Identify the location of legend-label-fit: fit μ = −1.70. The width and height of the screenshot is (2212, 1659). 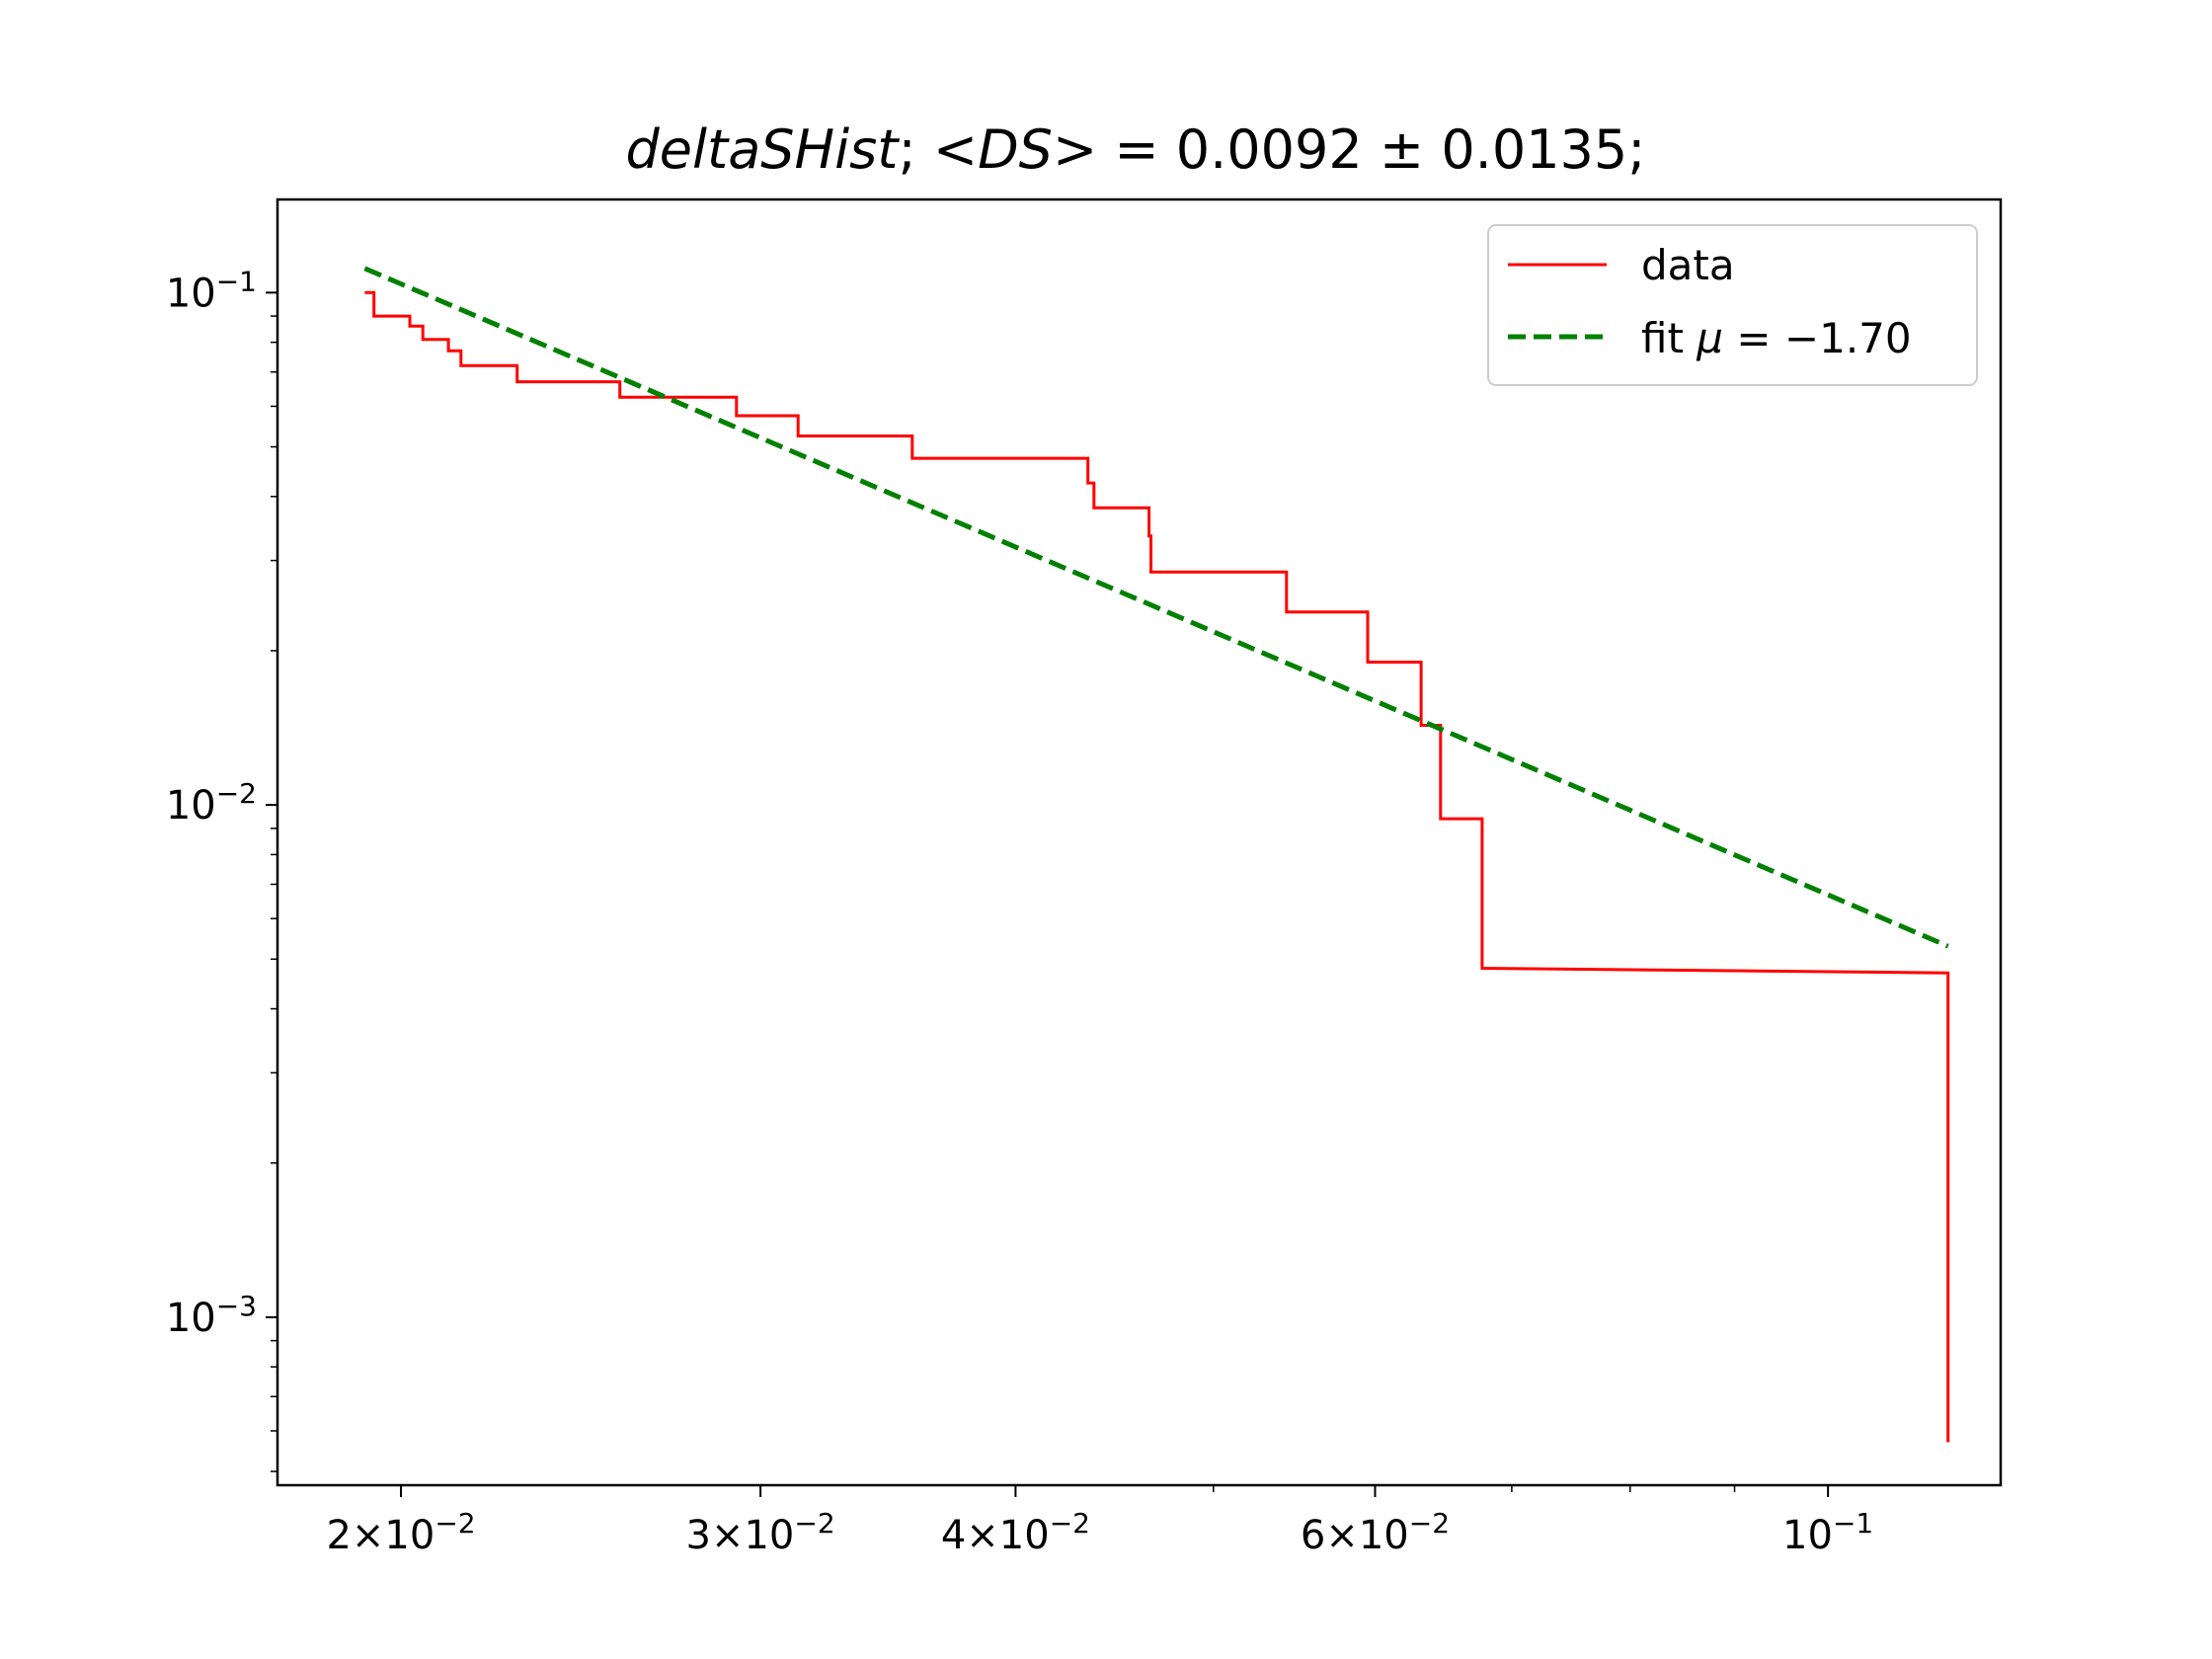
(1776, 338).